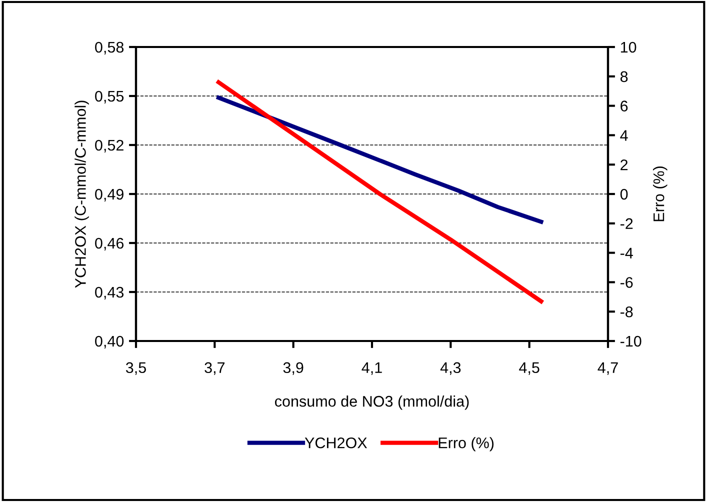 The width and height of the screenshot is (707, 502). What do you see at coordinates (626, 253) in the screenshot?
I see `y2-tick-label: -4` at bounding box center [626, 253].